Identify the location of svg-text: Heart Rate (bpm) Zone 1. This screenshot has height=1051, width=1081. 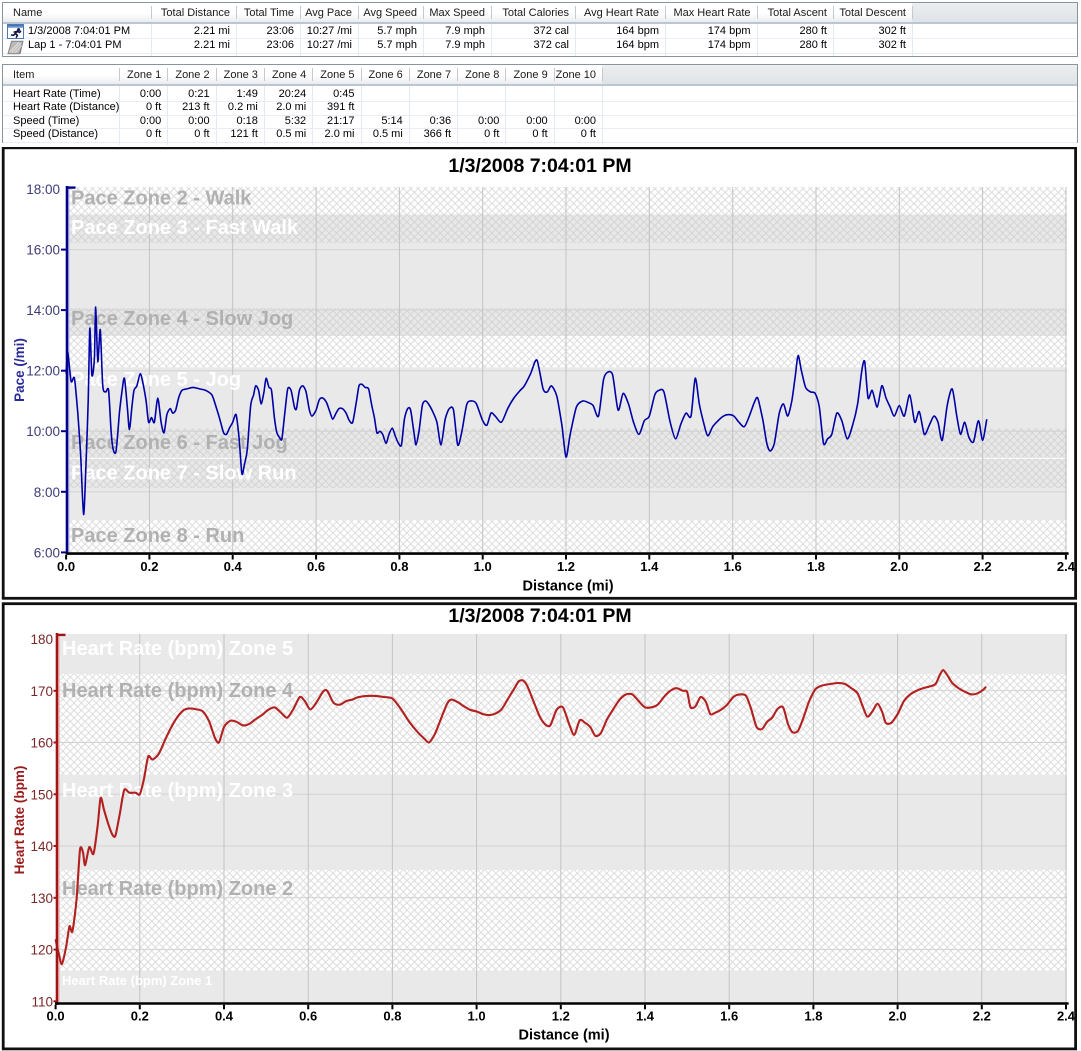
(137, 980).